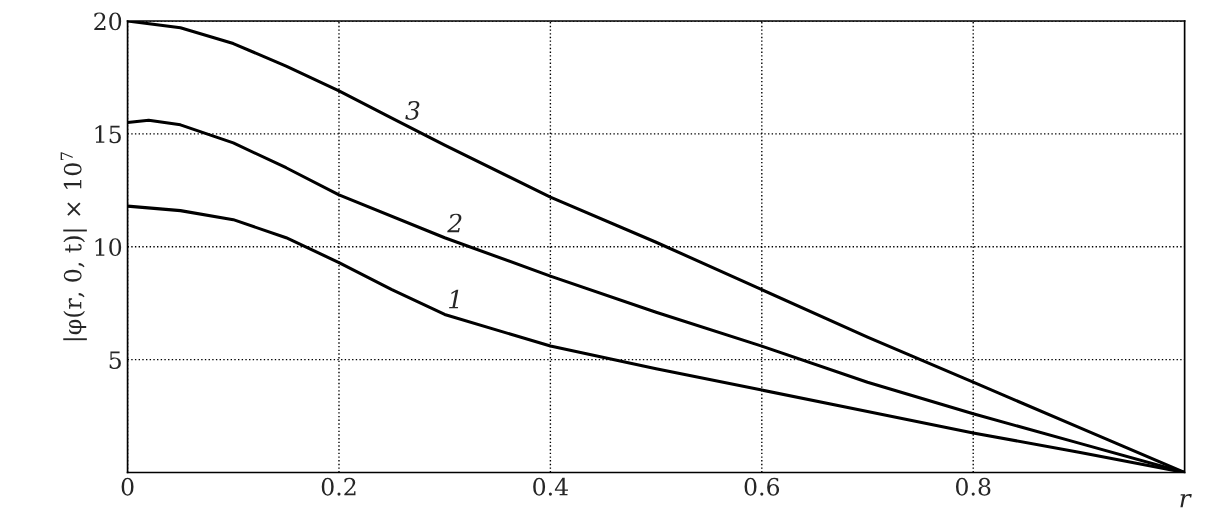 This screenshot has width=1215, height=525. Describe the element at coordinates (1186, 500) in the screenshot. I see `x-axis-title: r` at that location.